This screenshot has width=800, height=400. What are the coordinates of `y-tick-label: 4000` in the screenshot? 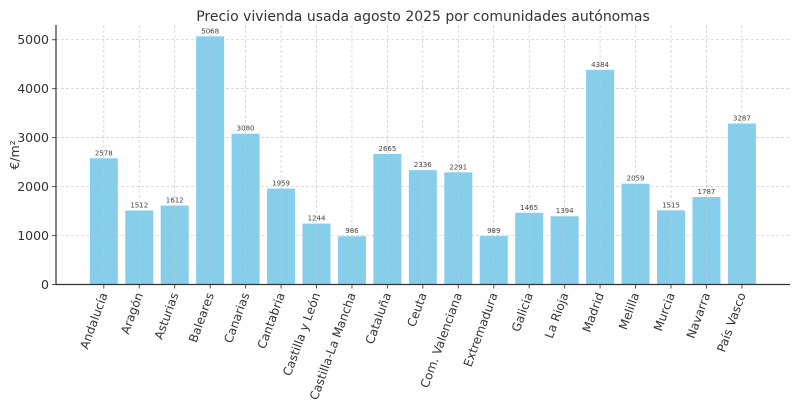 It's located at (33, 88).